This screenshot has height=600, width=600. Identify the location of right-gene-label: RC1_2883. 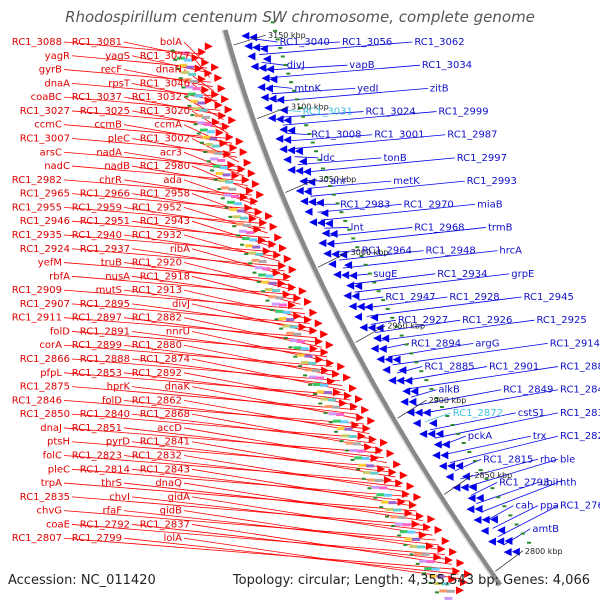
(580, 367).